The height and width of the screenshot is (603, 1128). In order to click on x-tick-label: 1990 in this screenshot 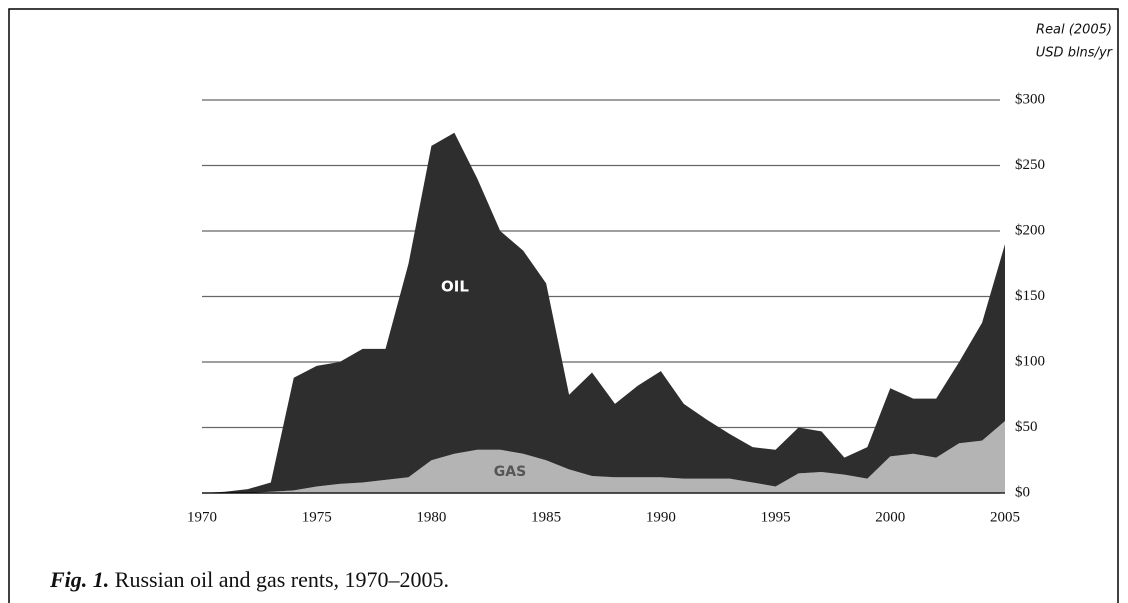, I will do `click(661, 517)`.